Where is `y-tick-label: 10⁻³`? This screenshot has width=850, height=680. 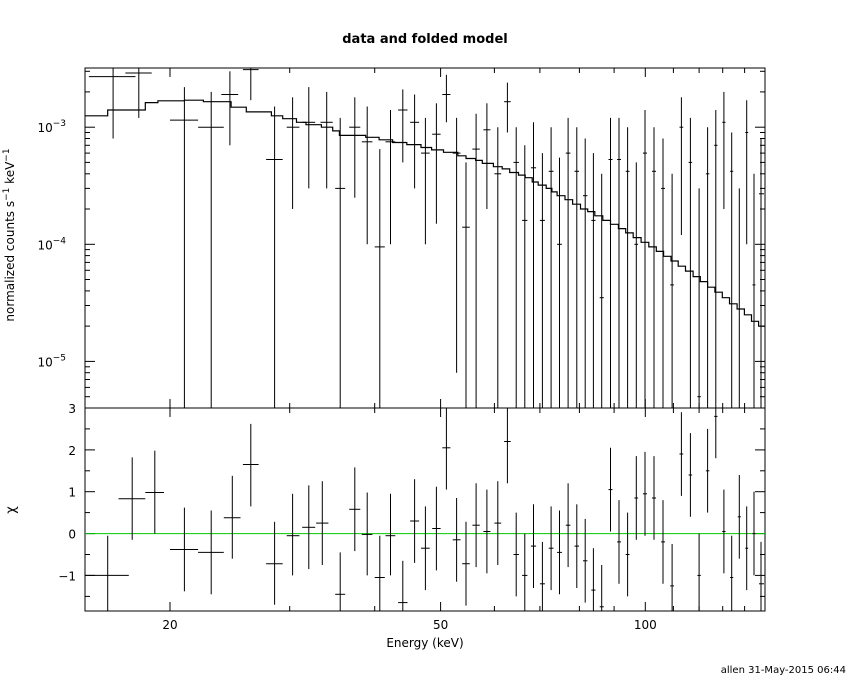
y-tick-label: 10⁻³ is located at coordinates (51, 127).